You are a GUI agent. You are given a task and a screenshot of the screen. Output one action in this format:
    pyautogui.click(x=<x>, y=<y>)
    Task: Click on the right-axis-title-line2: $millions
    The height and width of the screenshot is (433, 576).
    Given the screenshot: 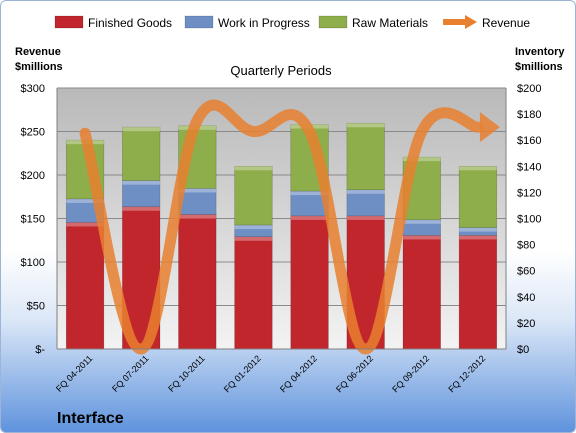 What is the action you would take?
    pyautogui.click(x=539, y=67)
    